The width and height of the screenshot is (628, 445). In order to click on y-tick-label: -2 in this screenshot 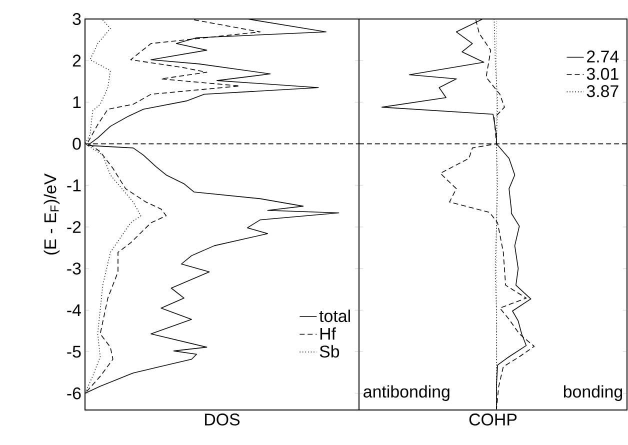, I will do `click(74, 227)`.